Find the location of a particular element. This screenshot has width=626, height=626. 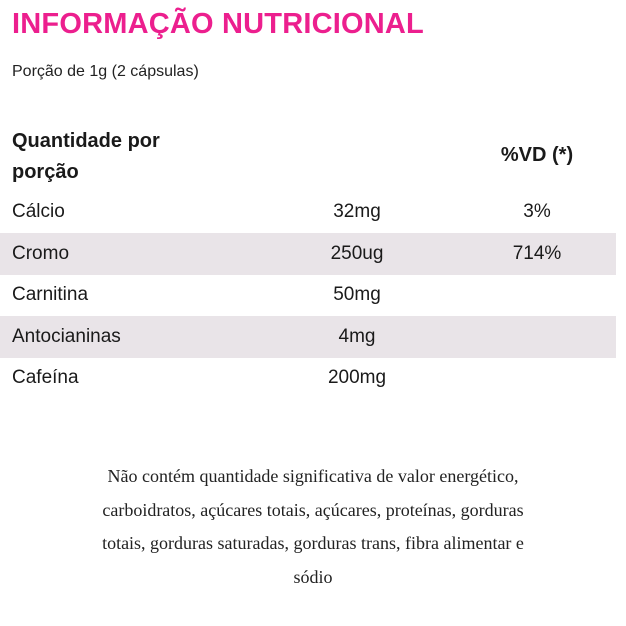

nutrient-name: Cafeína is located at coordinates (45, 377).